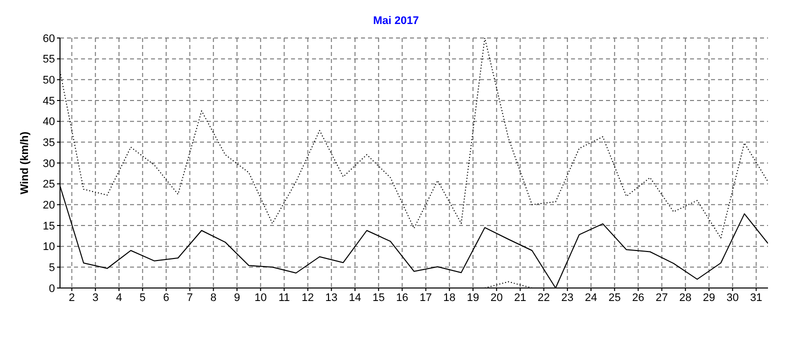  I want to click on y-tick-label: 5, so click(51, 268).